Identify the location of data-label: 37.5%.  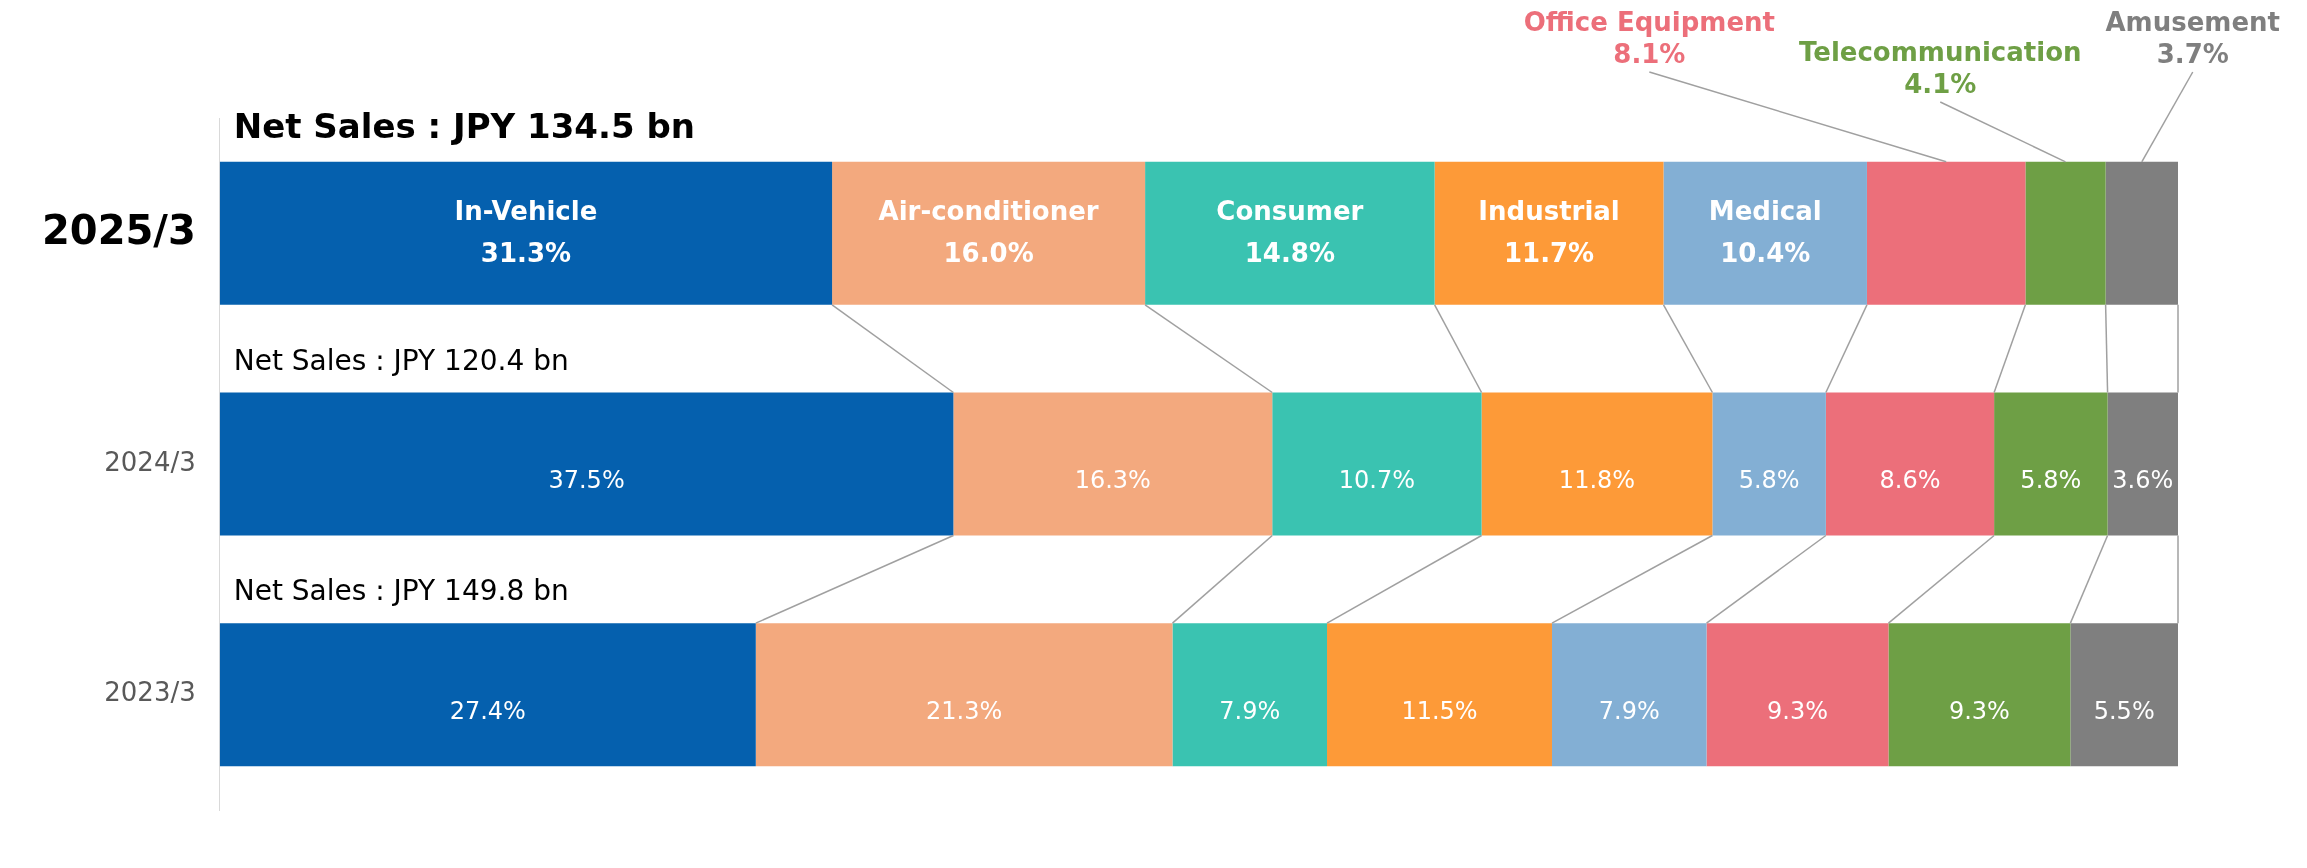
(586, 480).